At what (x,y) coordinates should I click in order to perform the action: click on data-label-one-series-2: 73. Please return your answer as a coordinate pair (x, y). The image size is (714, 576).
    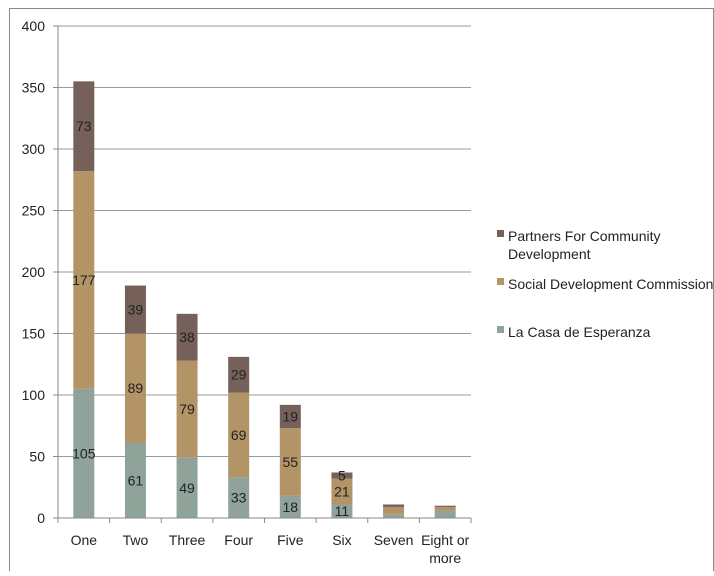
    Looking at the image, I should click on (84, 126).